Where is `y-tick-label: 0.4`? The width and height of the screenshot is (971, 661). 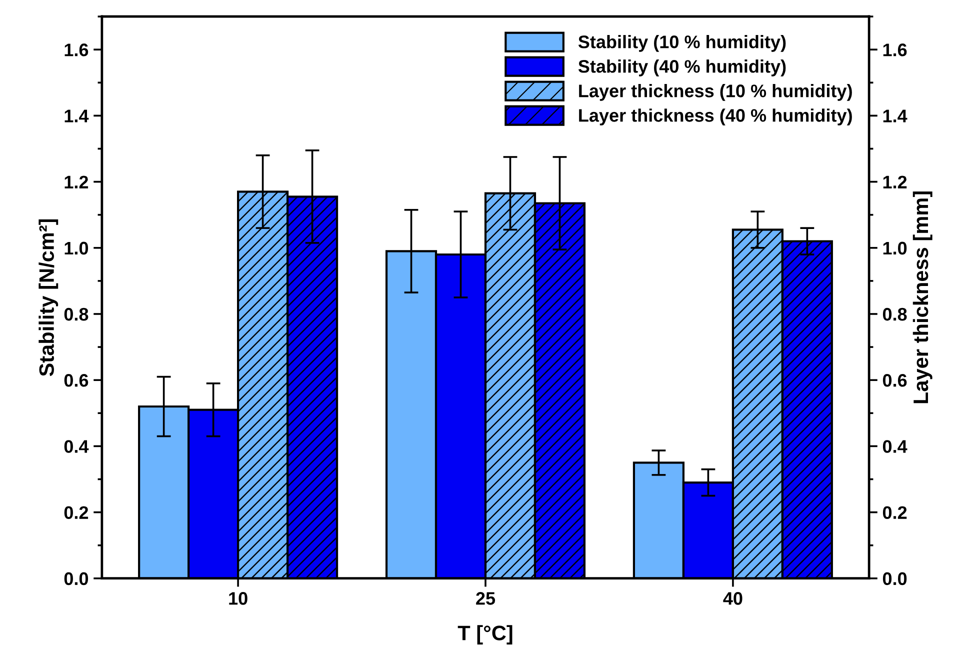 y-tick-label: 0.4 is located at coordinates (76, 446).